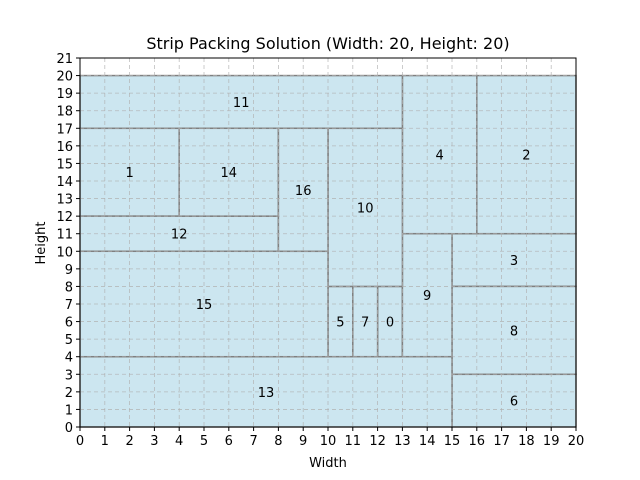  Describe the element at coordinates (154, 441) in the screenshot. I see `x-tick-label: 3` at that location.